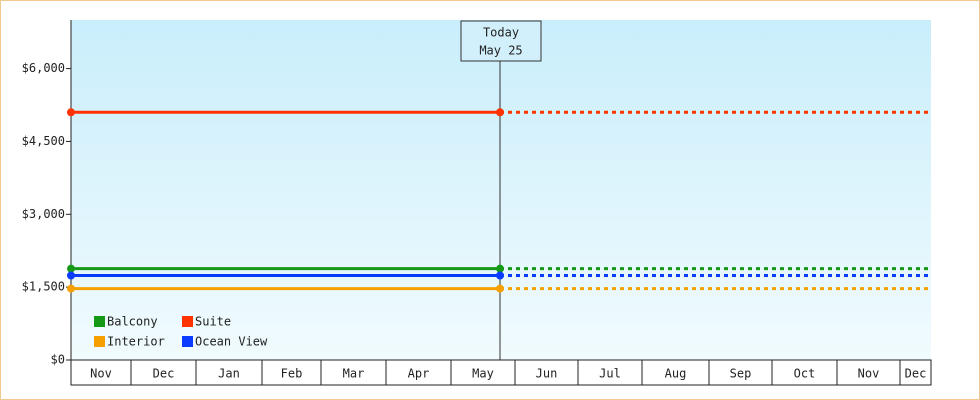 This screenshot has width=980, height=400. I want to click on x-tick-label: Mar, so click(354, 374).